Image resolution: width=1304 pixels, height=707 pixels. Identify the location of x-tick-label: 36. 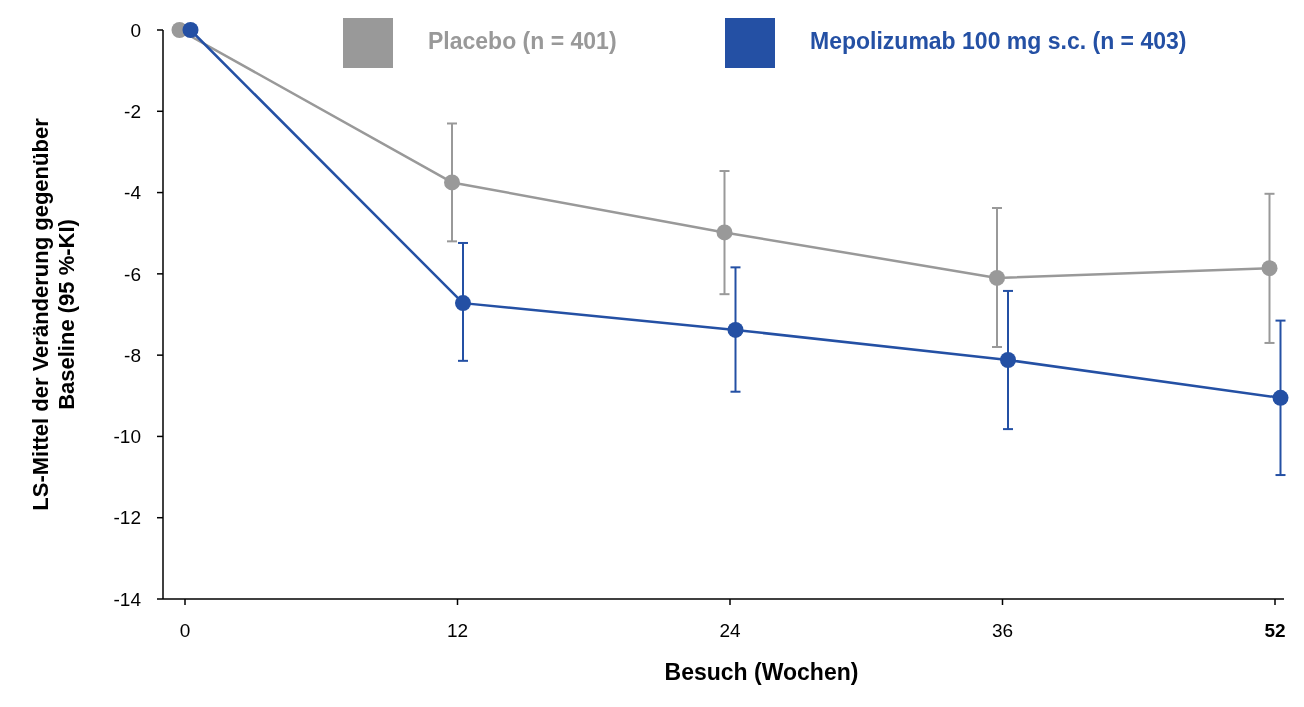
(1002, 630).